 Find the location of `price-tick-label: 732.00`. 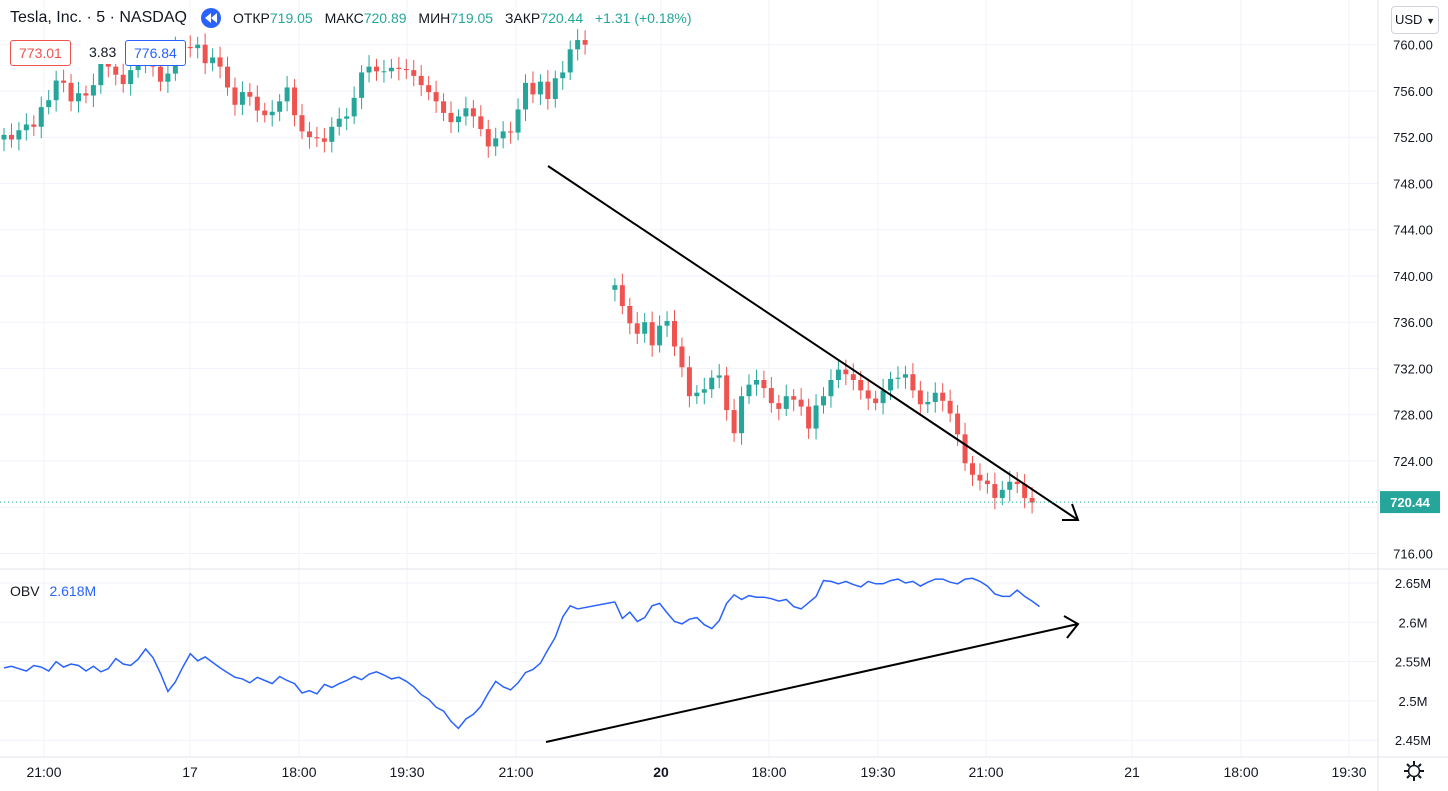

price-tick-label: 732.00 is located at coordinates (1413, 368).